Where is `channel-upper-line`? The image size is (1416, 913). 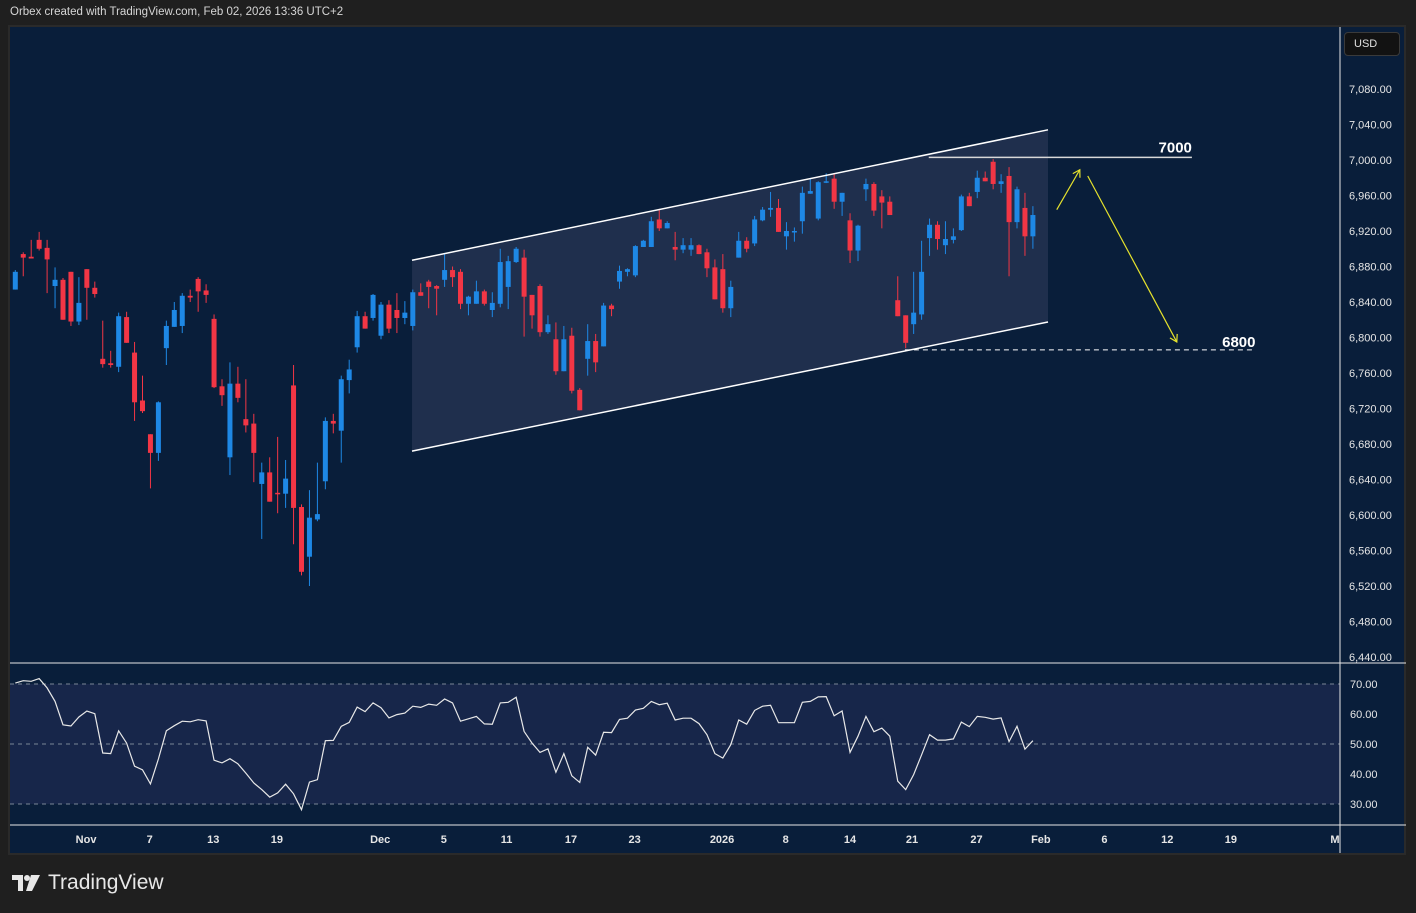
channel-upper-line is located at coordinates (730, 195).